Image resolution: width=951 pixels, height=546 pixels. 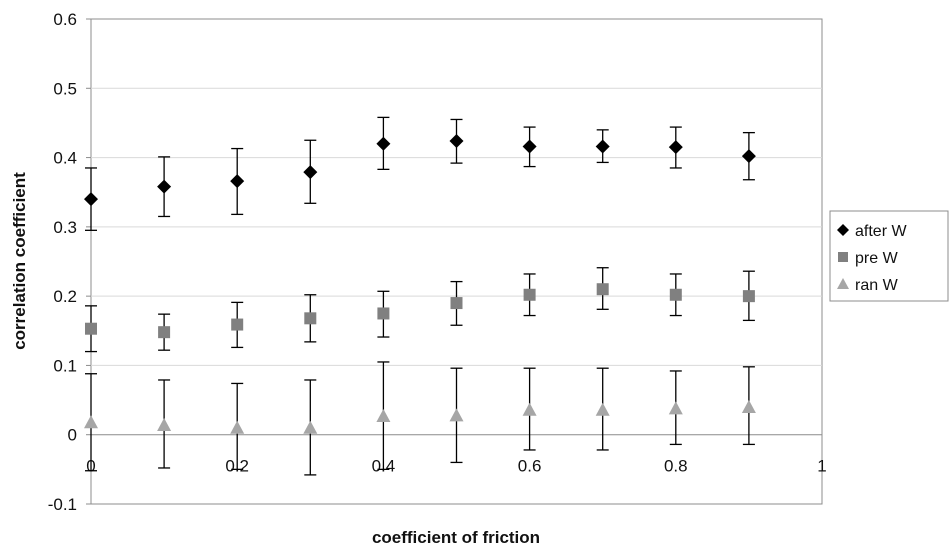 What do you see at coordinates (530, 466) in the screenshot?
I see `x-tick-label: 0.6` at bounding box center [530, 466].